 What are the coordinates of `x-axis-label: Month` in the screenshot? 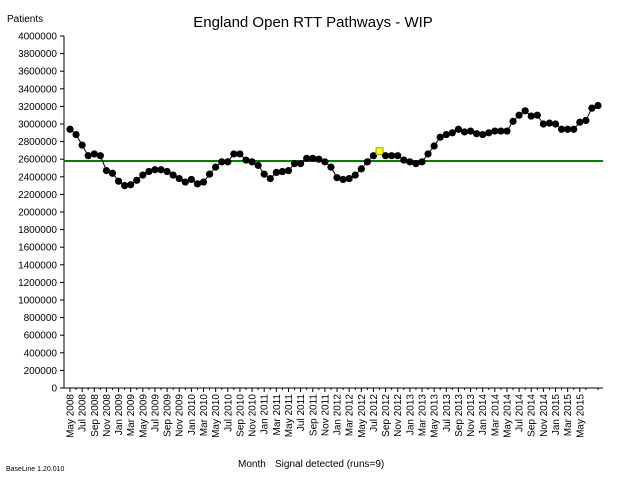 It's located at (252, 464).